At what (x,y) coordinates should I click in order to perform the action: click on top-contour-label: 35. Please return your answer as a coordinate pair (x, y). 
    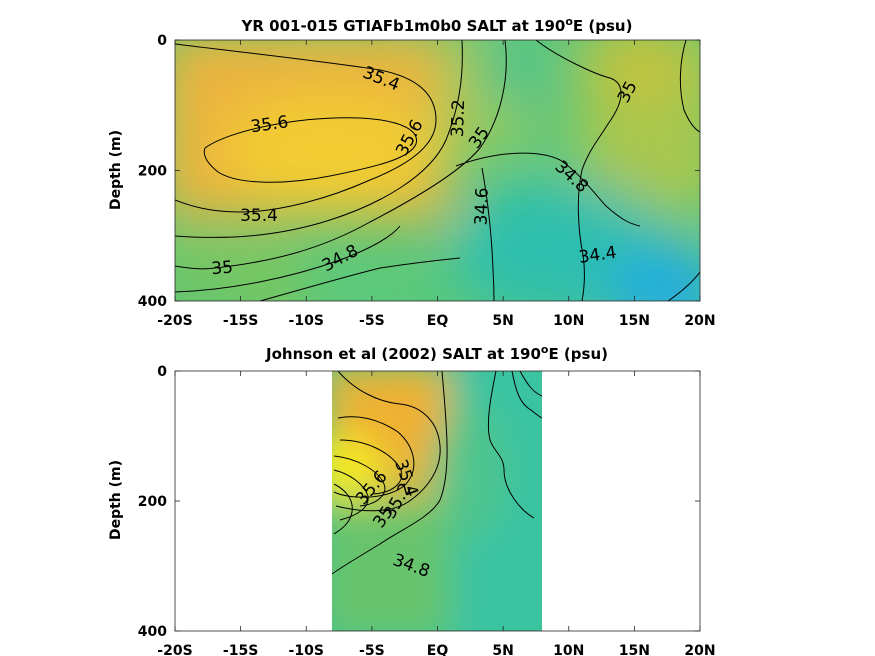
    Looking at the image, I should click on (222, 268).